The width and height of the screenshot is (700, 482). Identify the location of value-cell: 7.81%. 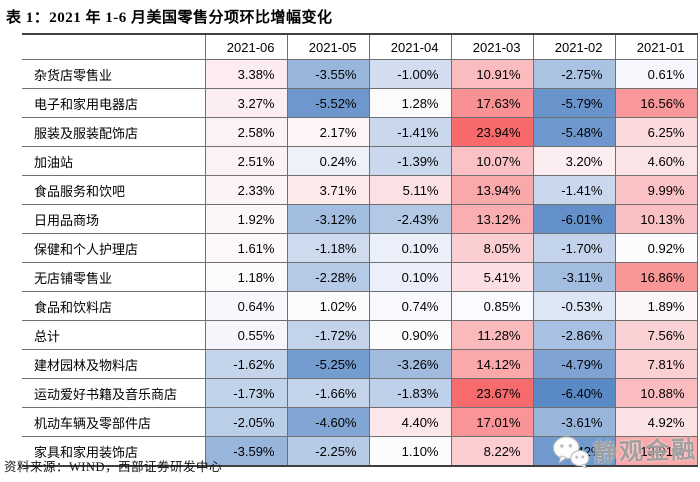
(656, 364).